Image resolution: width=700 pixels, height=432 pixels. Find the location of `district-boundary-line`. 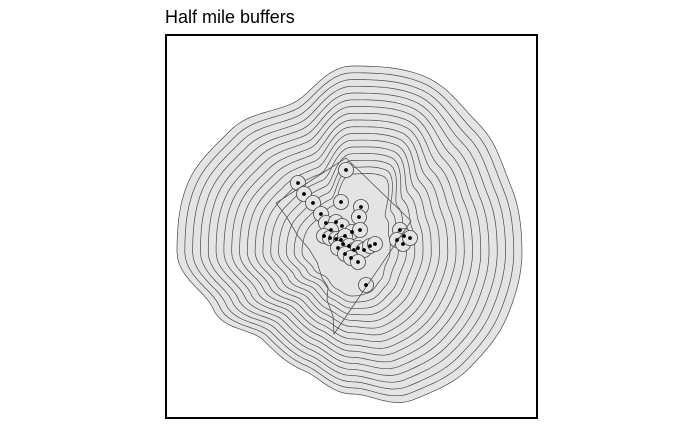

district-boundary-line is located at coordinates (343, 246).